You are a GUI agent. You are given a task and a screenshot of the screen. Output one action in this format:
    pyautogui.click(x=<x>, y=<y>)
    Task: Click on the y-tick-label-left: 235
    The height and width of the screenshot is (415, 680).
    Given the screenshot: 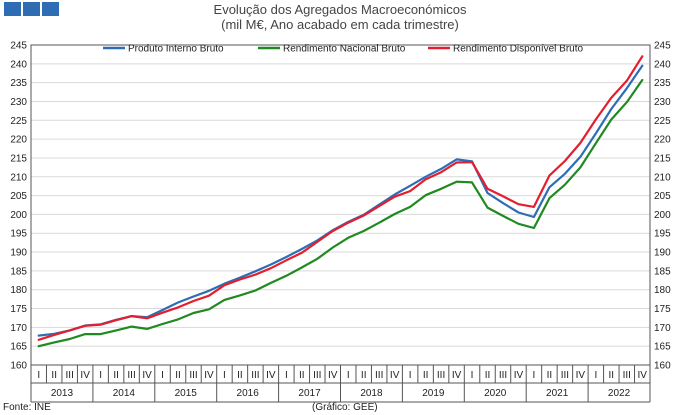 What is the action you would take?
    pyautogui.click(x=18, y=83)
    